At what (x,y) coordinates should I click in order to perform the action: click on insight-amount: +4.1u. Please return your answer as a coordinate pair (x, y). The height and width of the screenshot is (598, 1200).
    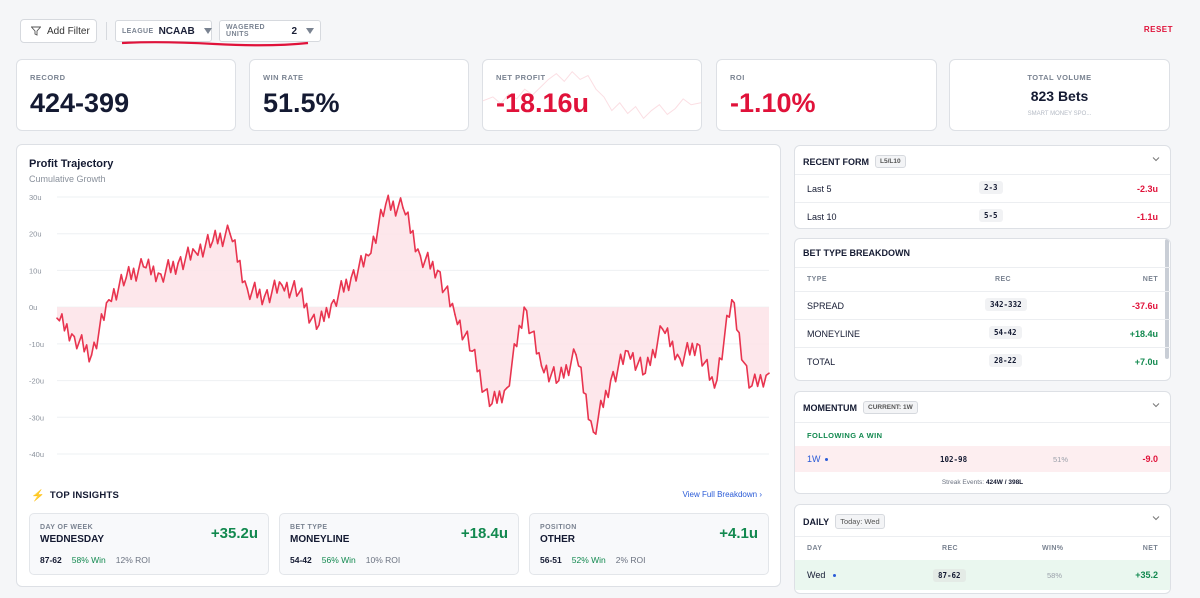
    Looking at the image, I should click on (738, 533).